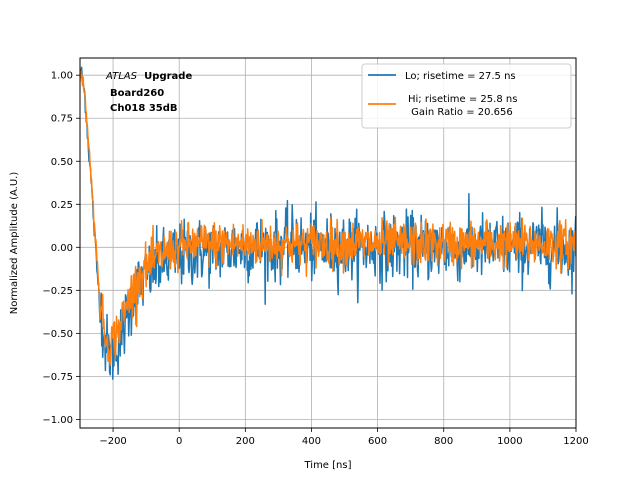 The width and height of the screenshot is (640, 480). Describe the element at coordinates (443, 441) in the screenshot. I see `x-tick-label: 800` at that location.